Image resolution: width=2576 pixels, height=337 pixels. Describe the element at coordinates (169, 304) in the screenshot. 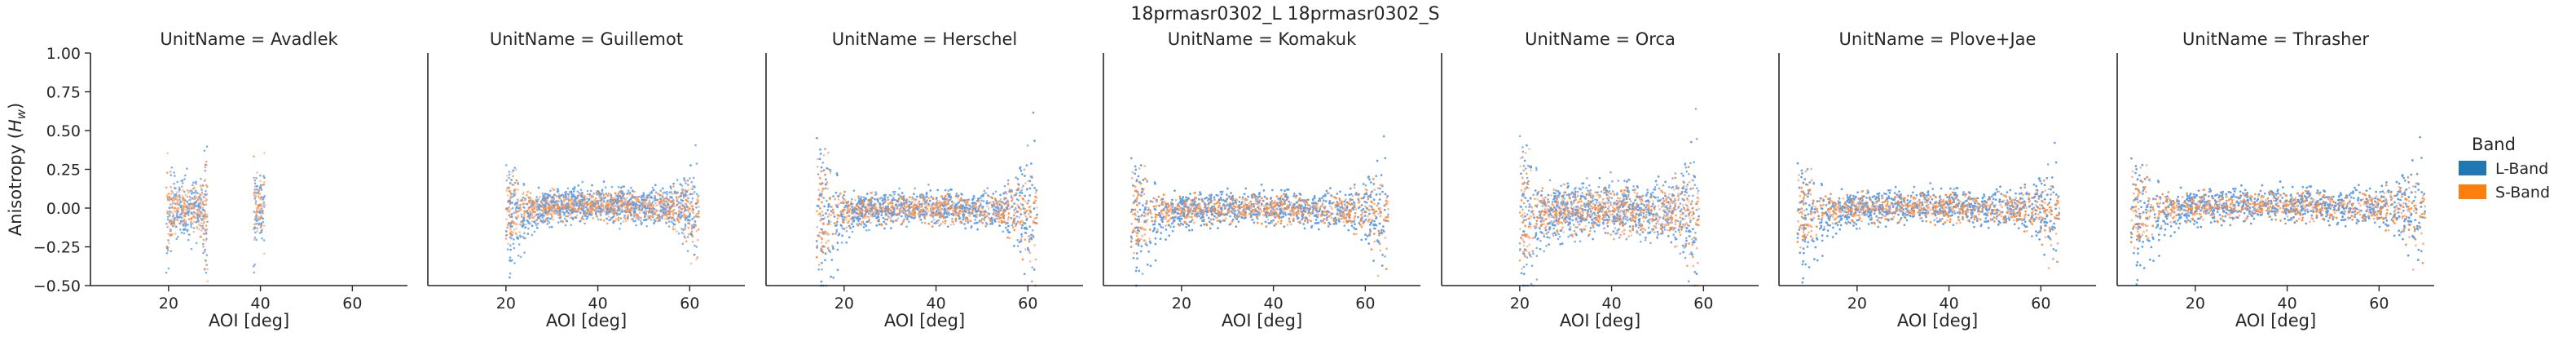

I see `x-tick-label: 20` at that location.